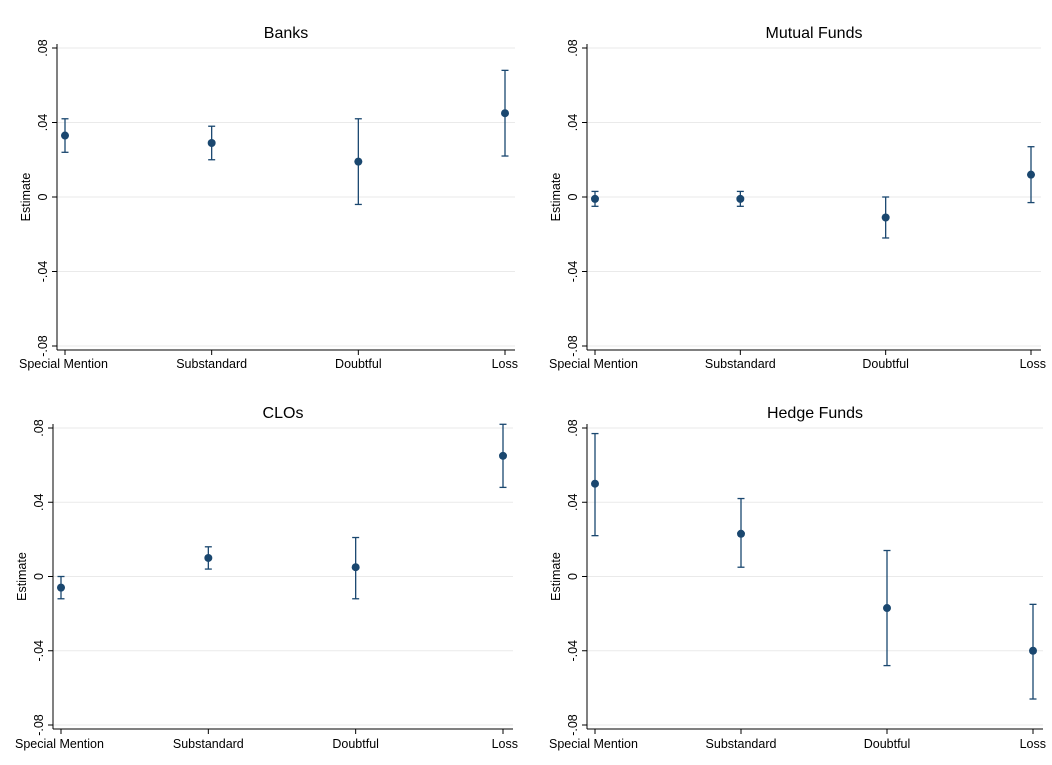  What do you see at coordinates (815, 413) in the screenshot?
I see `chart-title: Hedge Funds` at bounding box center [815, 413].